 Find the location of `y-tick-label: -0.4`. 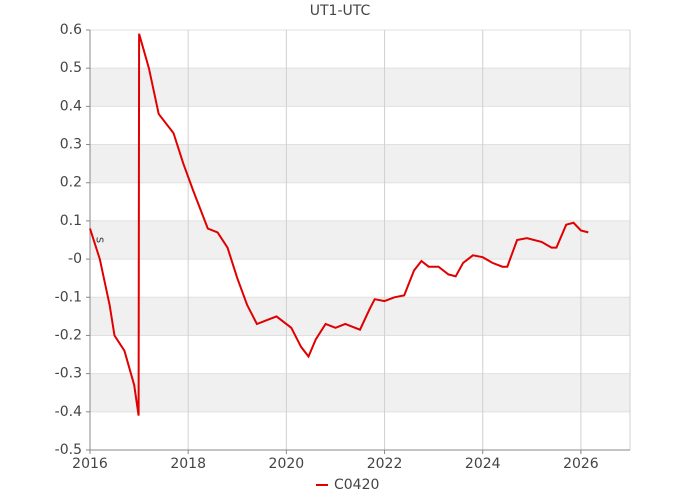

y-tick-label: -0.4 is located at coordinates (68, 412).